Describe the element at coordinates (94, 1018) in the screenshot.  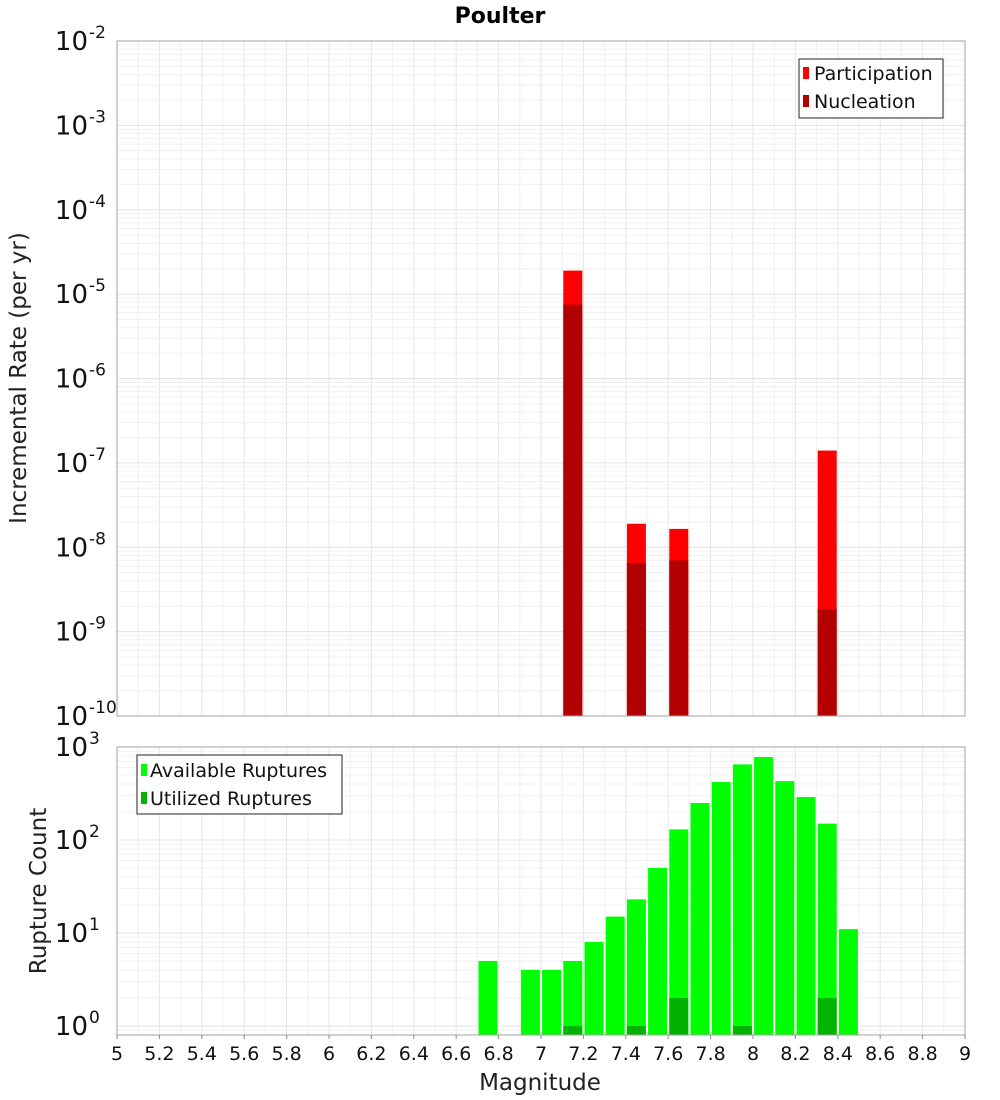
I see `y-tick-exponent: 0` at that location.